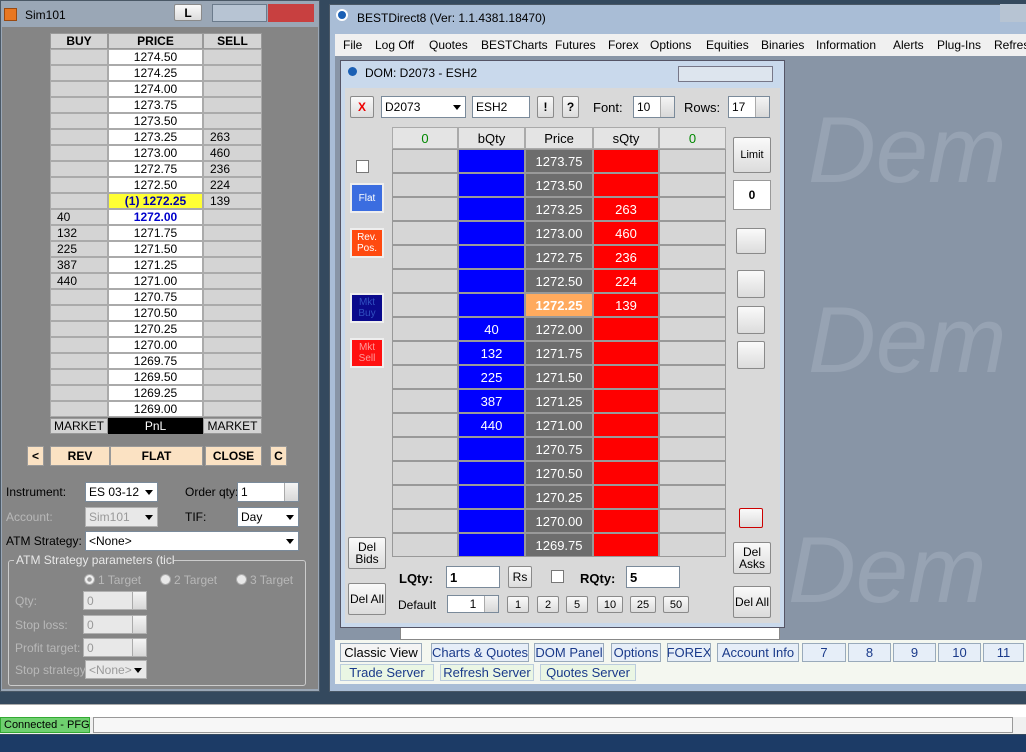 This screenshot has height=752, width=1026. I want to click on menu-item: Binaries, so click(783, 45).